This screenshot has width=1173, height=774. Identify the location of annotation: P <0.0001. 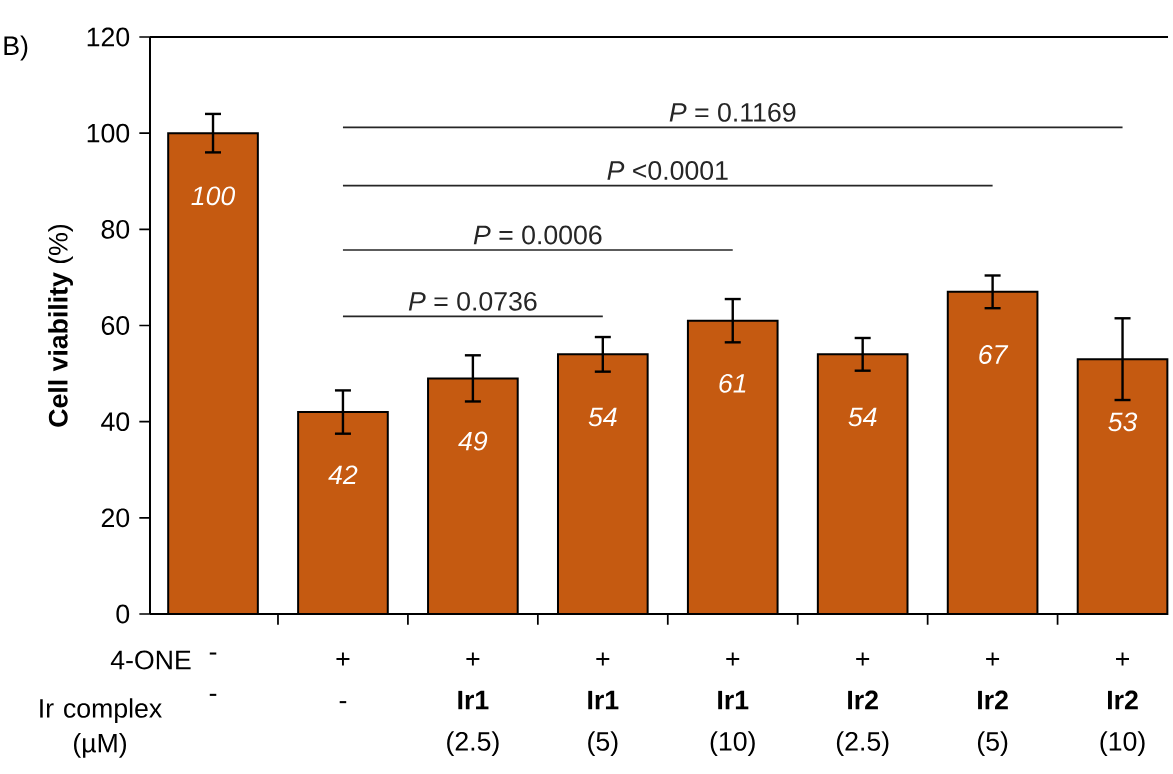
(667, 170).